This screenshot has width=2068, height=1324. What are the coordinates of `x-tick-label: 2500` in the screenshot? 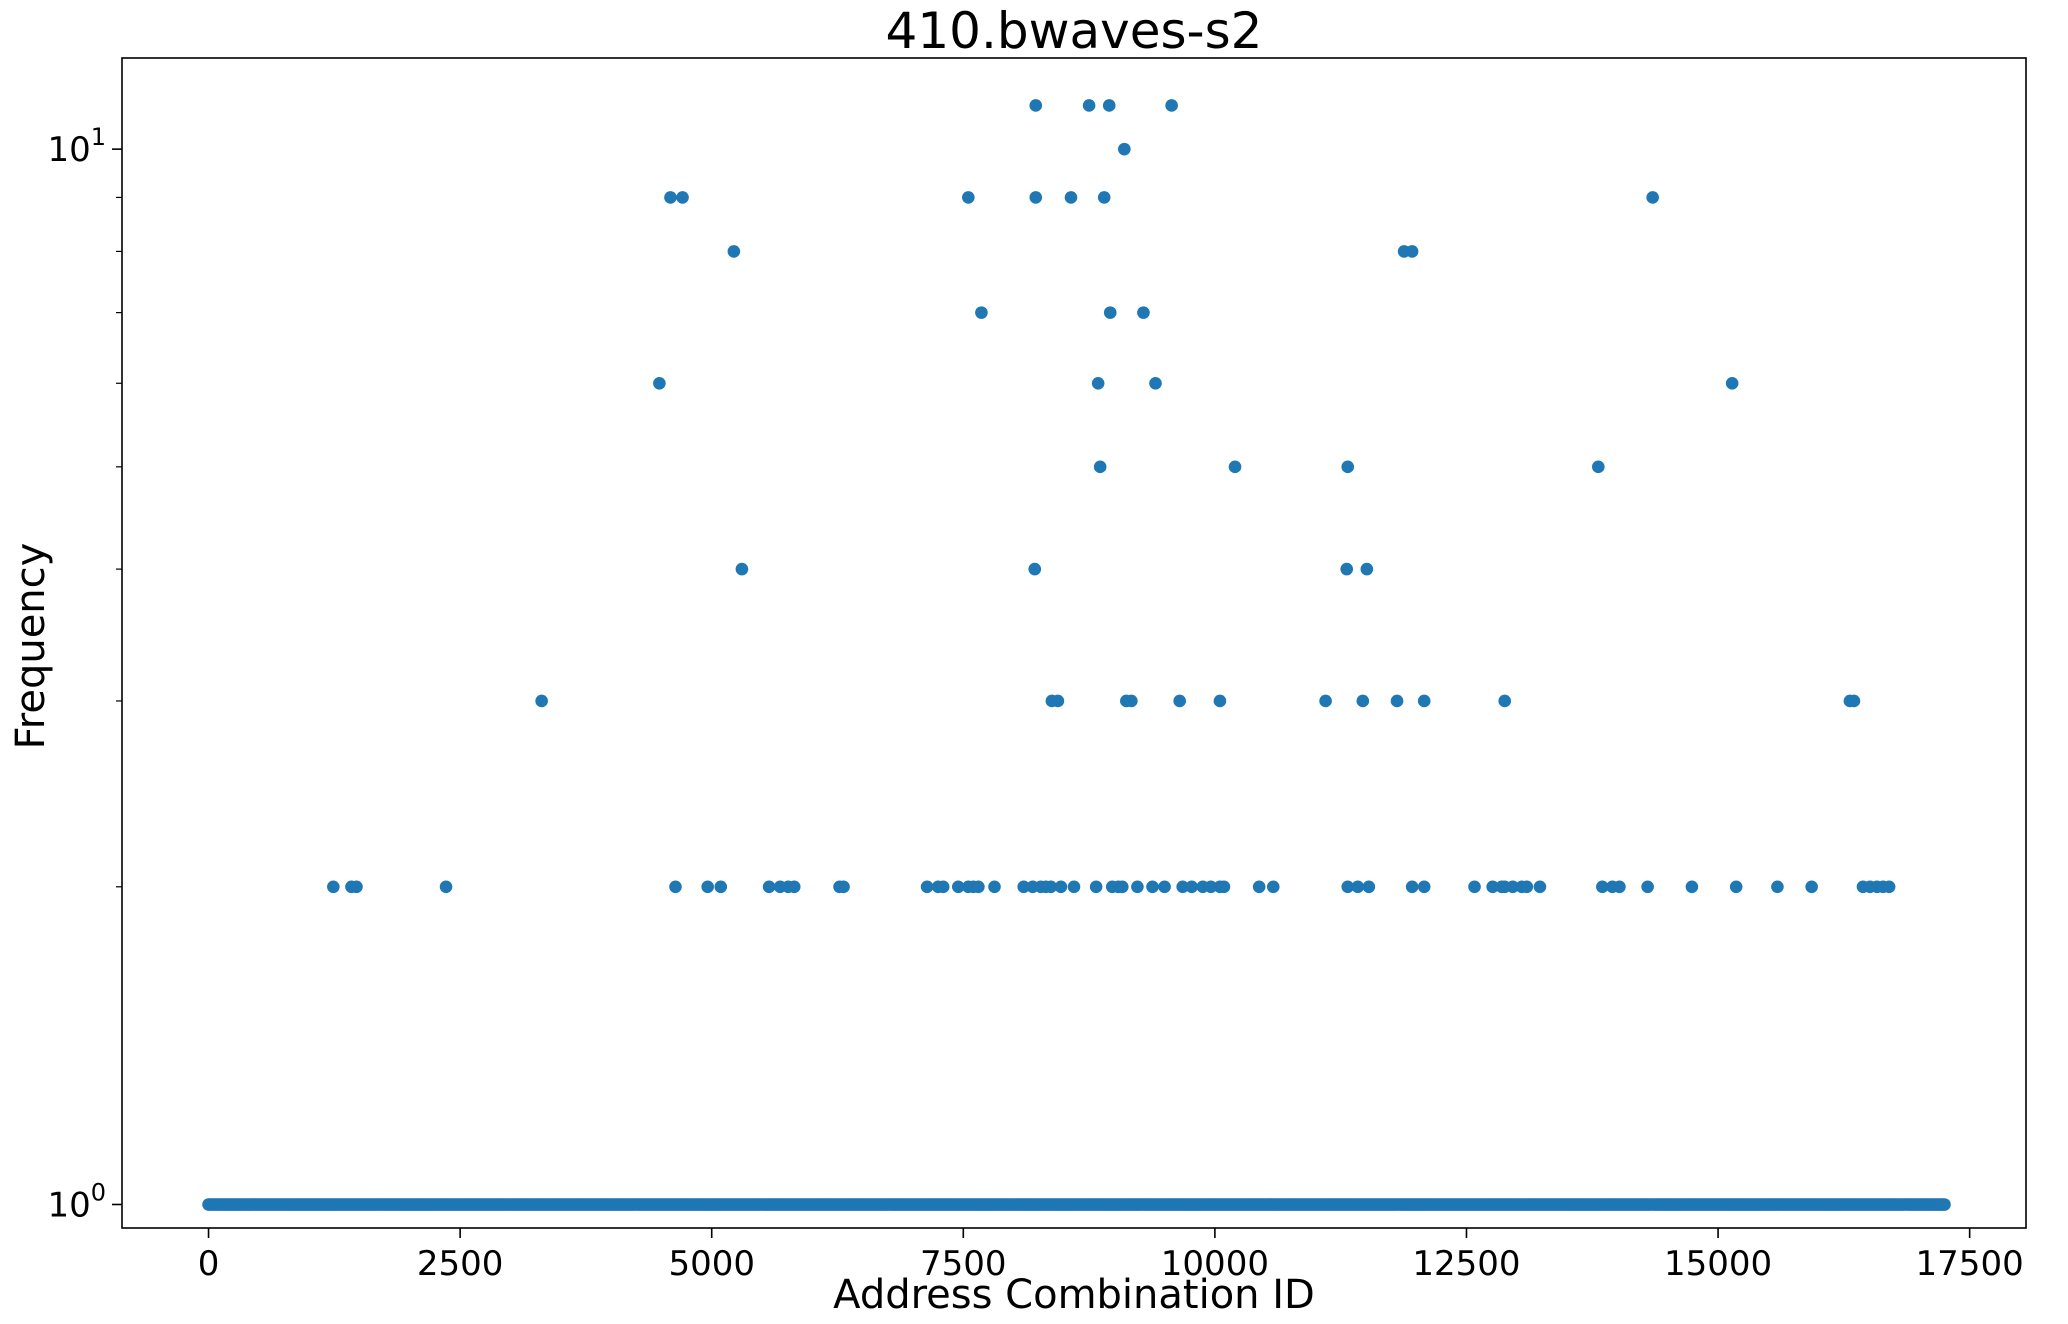 It's located at (460, 1264).